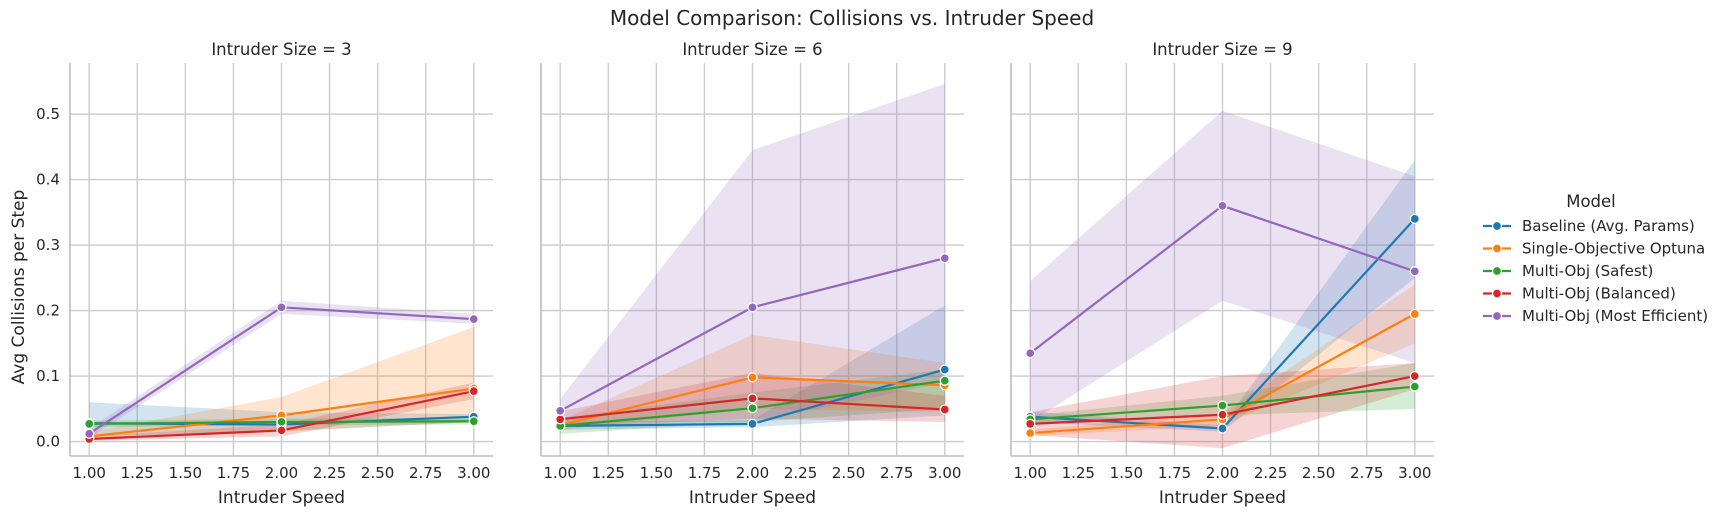 This screenshot has height=517, width=1726. What do you see at coordinates (1613, 249) in the screenshot?
I see `legend-label: Single-Objective Optuna` at bounding box center [1613, 249].